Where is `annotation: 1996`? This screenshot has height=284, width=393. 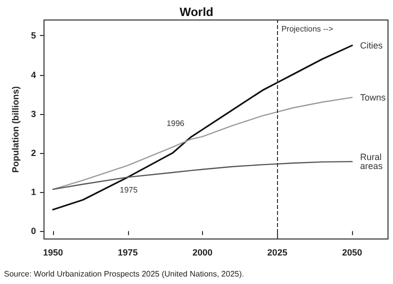 annotation: 1996 is located at coordinates (175, 123).